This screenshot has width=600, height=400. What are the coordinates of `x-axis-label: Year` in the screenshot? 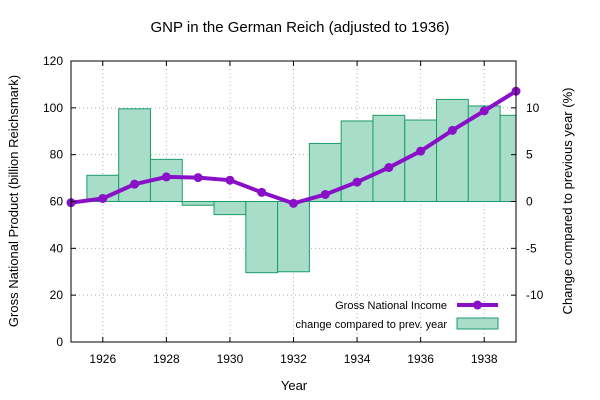 It's located at (294, 385).